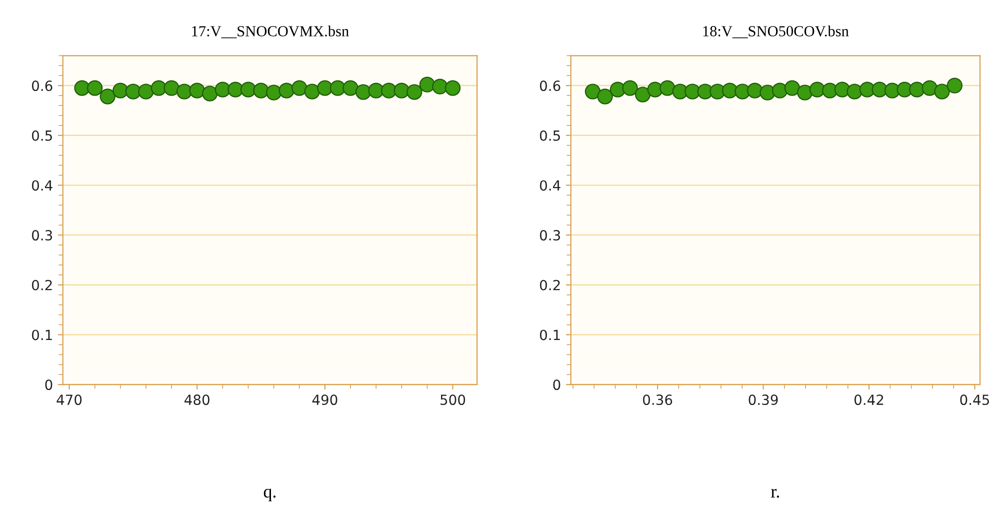  What do you see at coordinates (453, 400) in the screenshot?
I see `x-tick-label: 500` at bounding box center [453, 400].